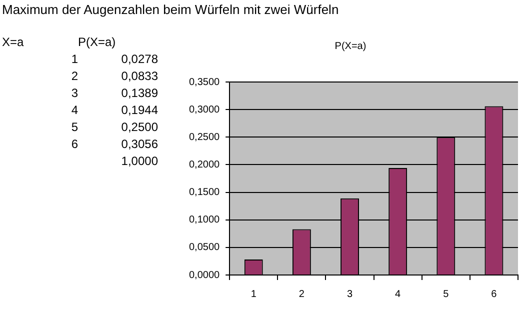 This screenshot has width=532, height=324. Describe the element at coordinates (139, 93) in the screenshot. I see `text: 0,1389` at that location.